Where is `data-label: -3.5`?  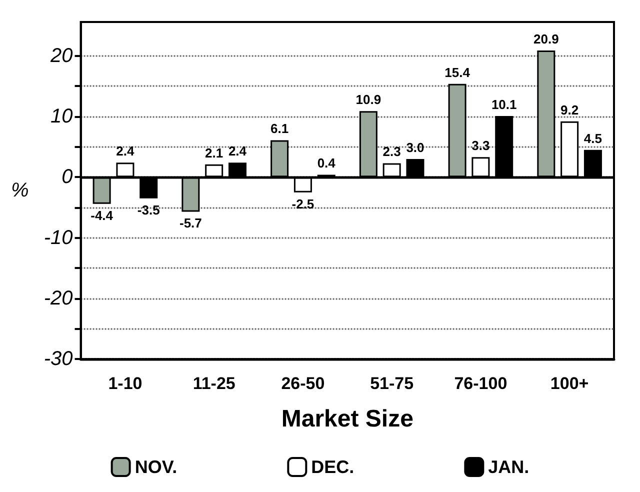 data-label: -3.5 is located at coordinates (148, 210).